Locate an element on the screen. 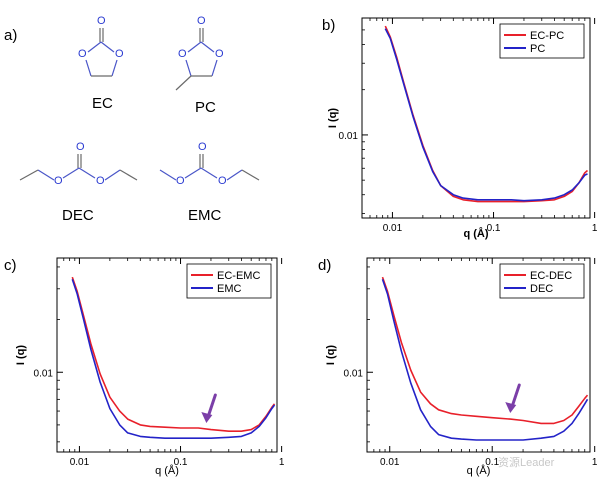 This screenshot has width=600, height=482. panel-letter-d: d) is located at coordinates (324, 265).